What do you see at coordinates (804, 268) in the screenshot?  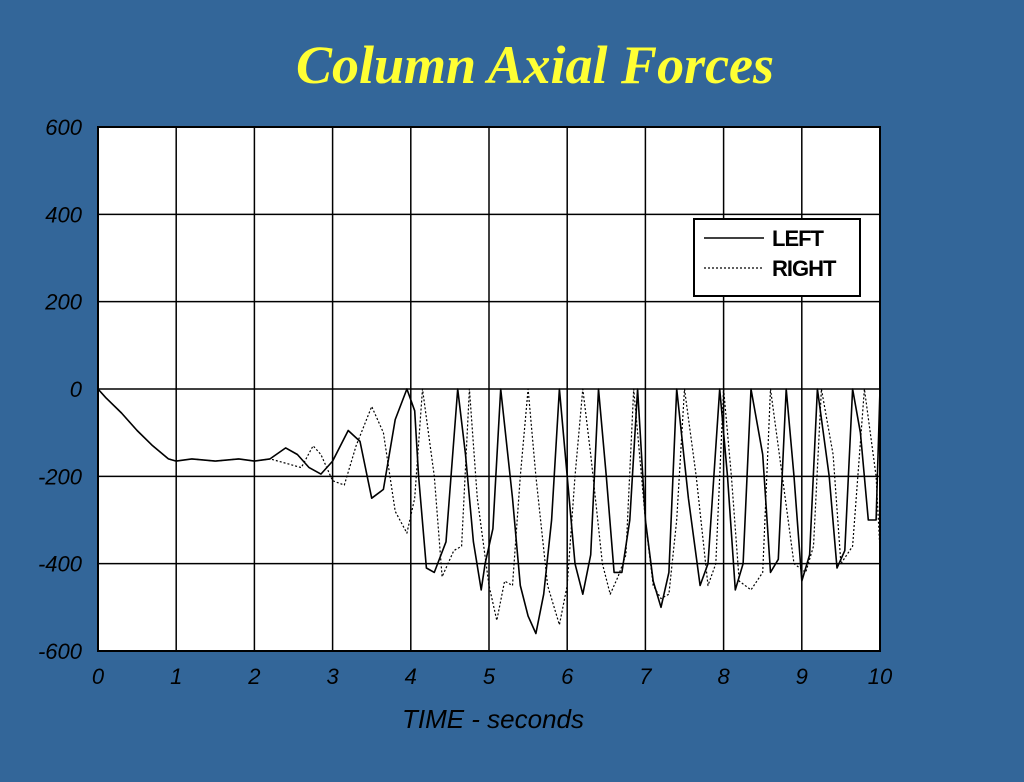 I see `legend-label-right: RIGHT` at bounding box center [804, 268].